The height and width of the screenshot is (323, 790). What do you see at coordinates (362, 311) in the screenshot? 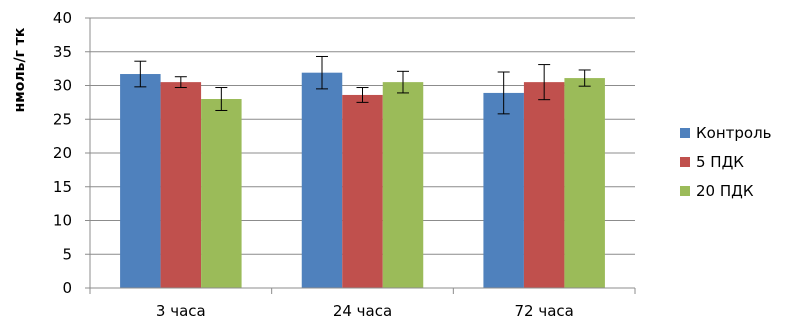
I see `x-tick-label: 24 часа` at bounding box center [362, 311].